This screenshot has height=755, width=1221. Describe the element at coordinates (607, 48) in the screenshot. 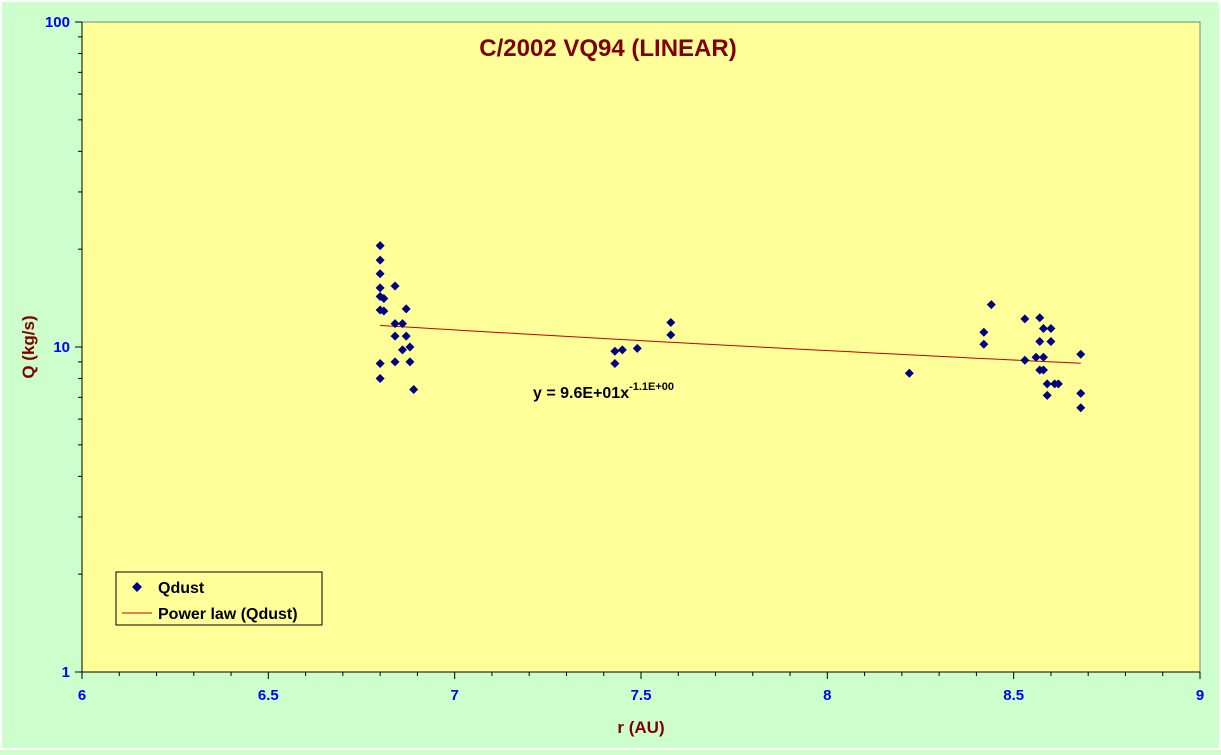

I see `chart-title: C/2002 VQ94 (LINEAR)` at that location.